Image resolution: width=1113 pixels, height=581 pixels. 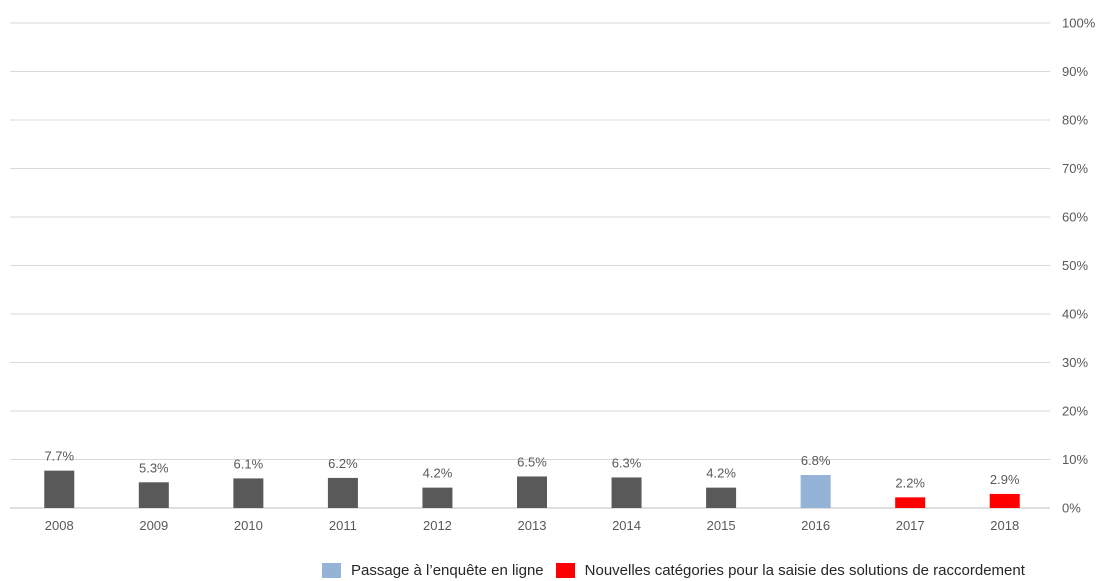 What do you see at coordinates (249, 463) in the screenshot?
I see `data-label-2010: 6.1%` at bounding box center [249, 463].